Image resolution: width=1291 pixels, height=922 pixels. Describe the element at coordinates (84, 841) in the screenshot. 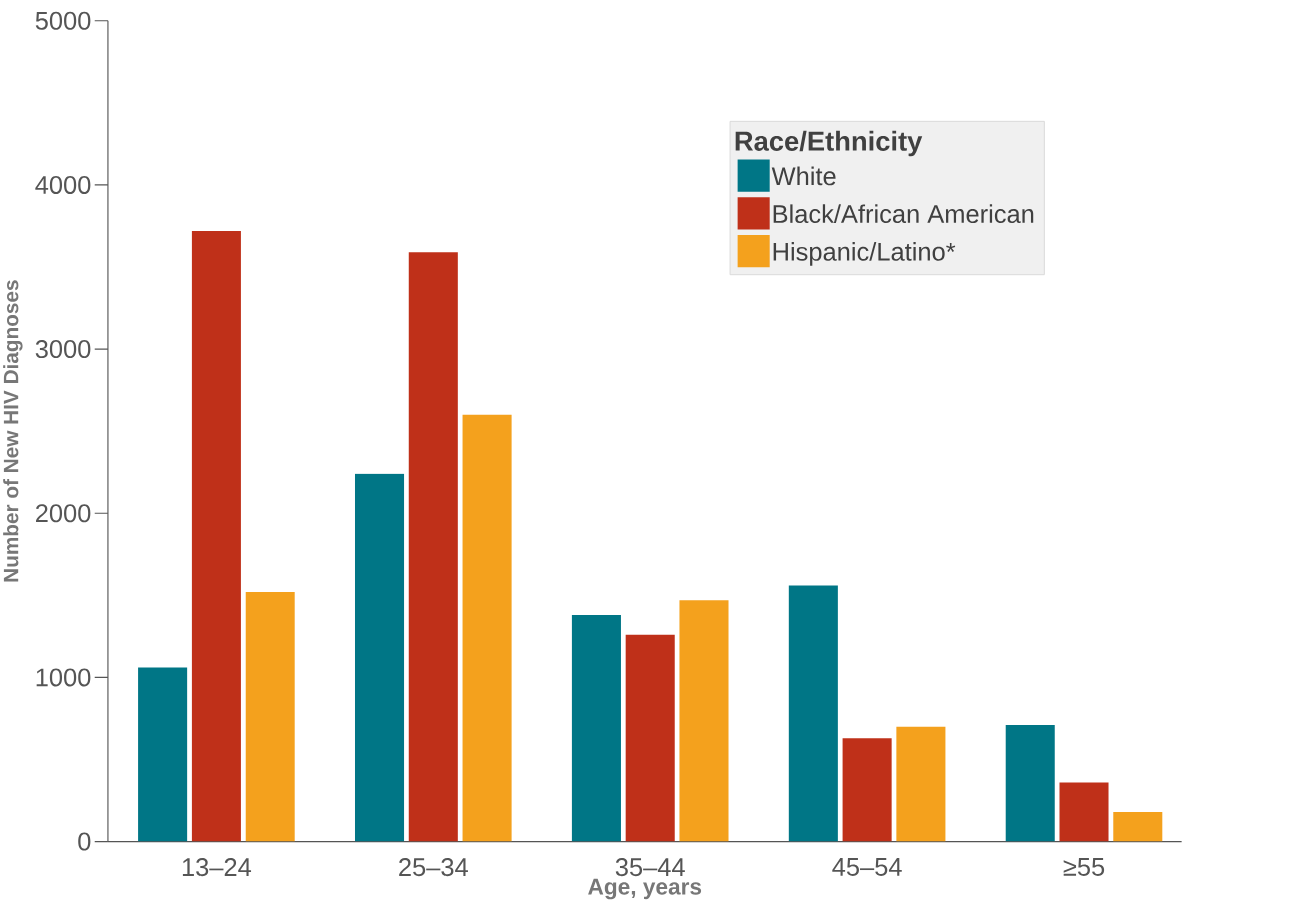

I see `y-tick-label: 0` at that location.